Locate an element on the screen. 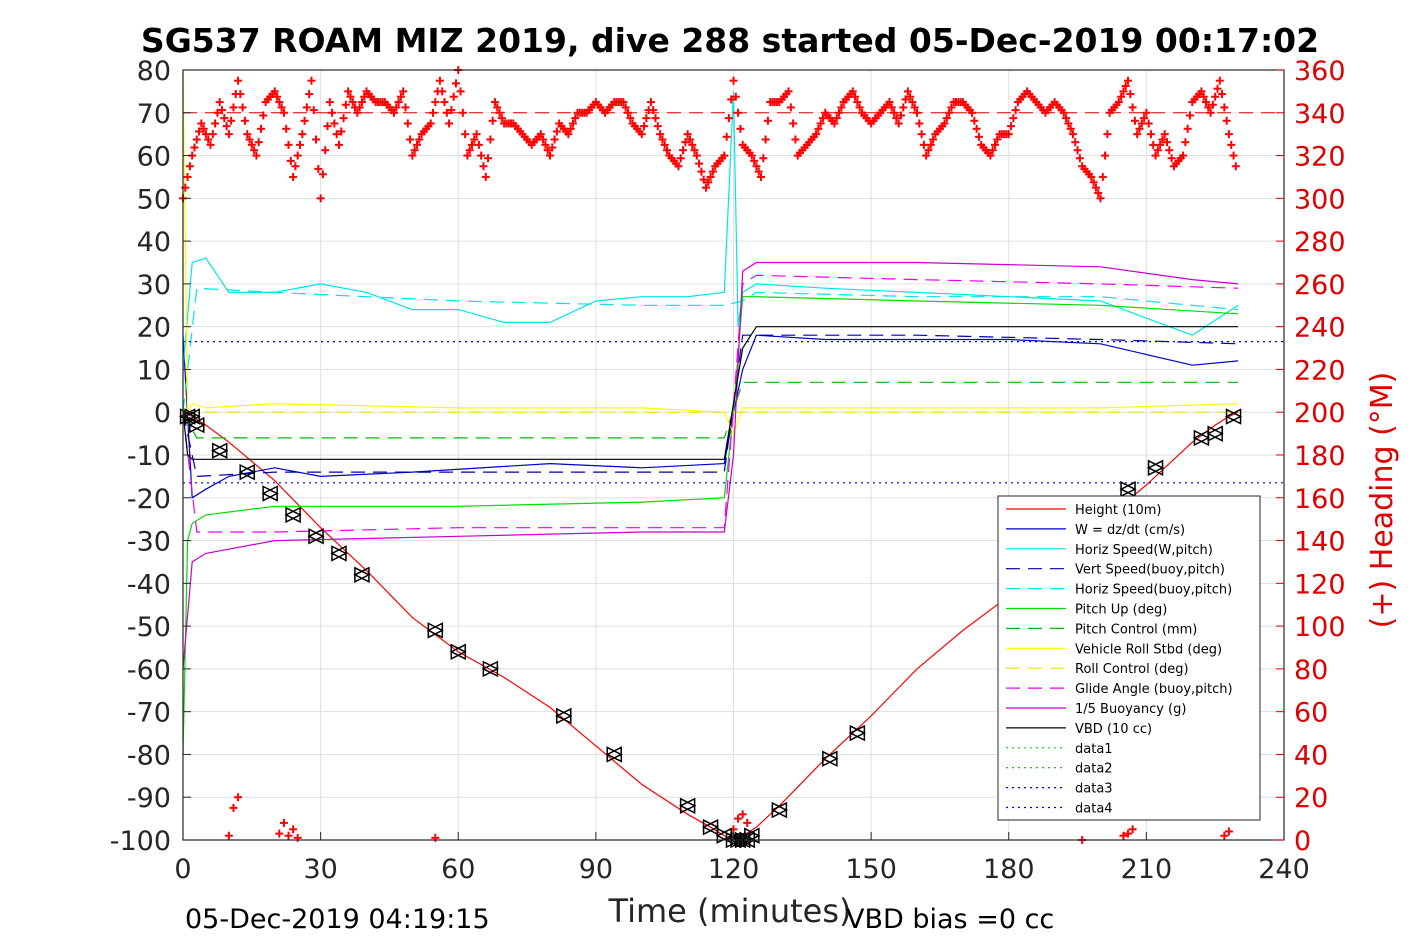 Image resolution: width=1417 pixels, height=945 pixels. legend-entry: data3 is located at coordinates (1059, 789).